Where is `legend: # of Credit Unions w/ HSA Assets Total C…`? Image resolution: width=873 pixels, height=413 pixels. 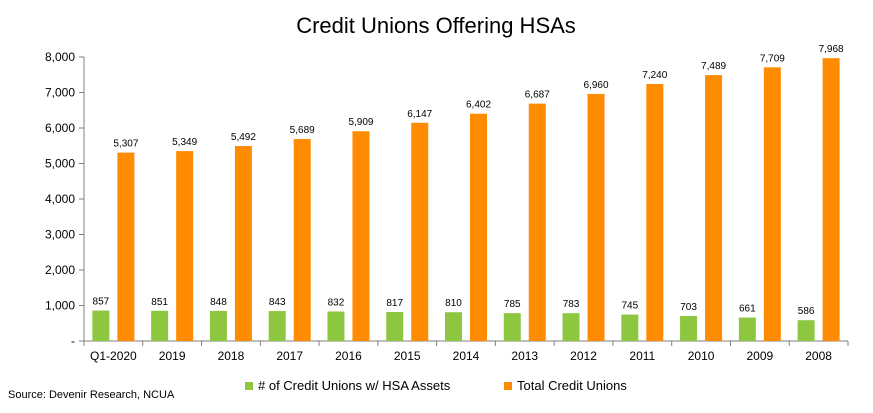
legend: # of Credit Unions w/ HSA Assets Total C… is located at coordinates (436, 386).